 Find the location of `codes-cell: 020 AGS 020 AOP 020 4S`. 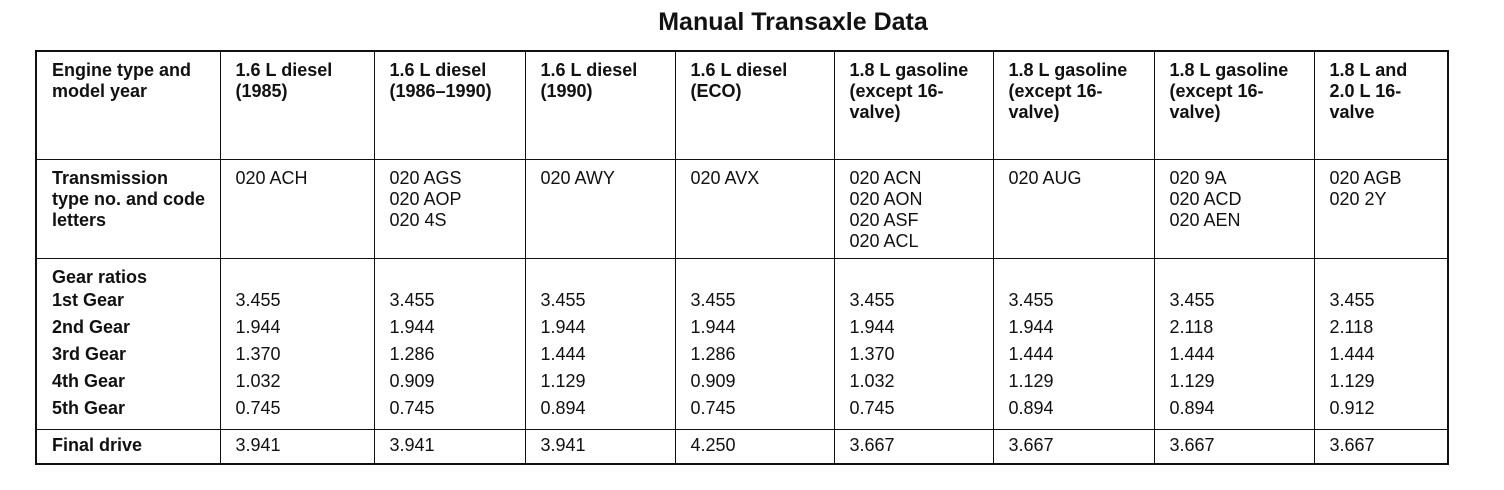

codes-cell: 020 AGS 020 AOP 020 4S is located at coordinates (449, 209).